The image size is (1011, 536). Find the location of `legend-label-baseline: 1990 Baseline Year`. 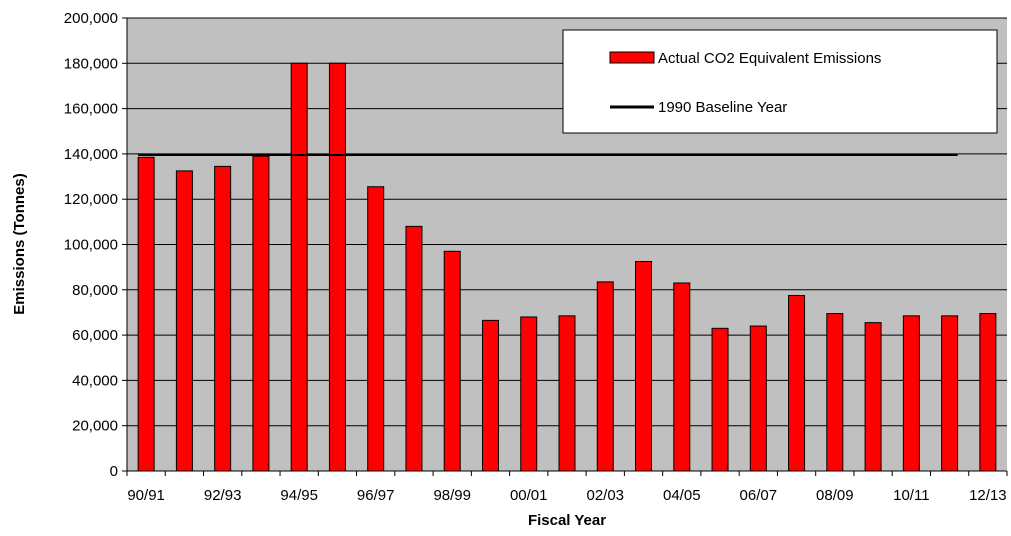

legend-label-baseline: 1990 Baseline Year is located at coordinates (722, 107).